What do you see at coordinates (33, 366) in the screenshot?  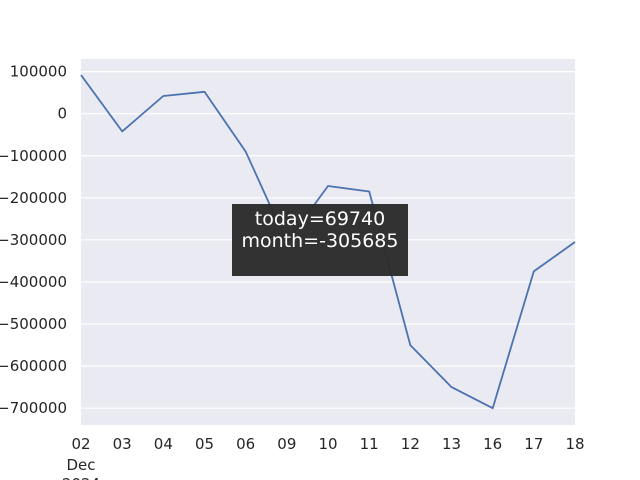 I see `y-tick-label: −600000` at bounding box center [33, 366].